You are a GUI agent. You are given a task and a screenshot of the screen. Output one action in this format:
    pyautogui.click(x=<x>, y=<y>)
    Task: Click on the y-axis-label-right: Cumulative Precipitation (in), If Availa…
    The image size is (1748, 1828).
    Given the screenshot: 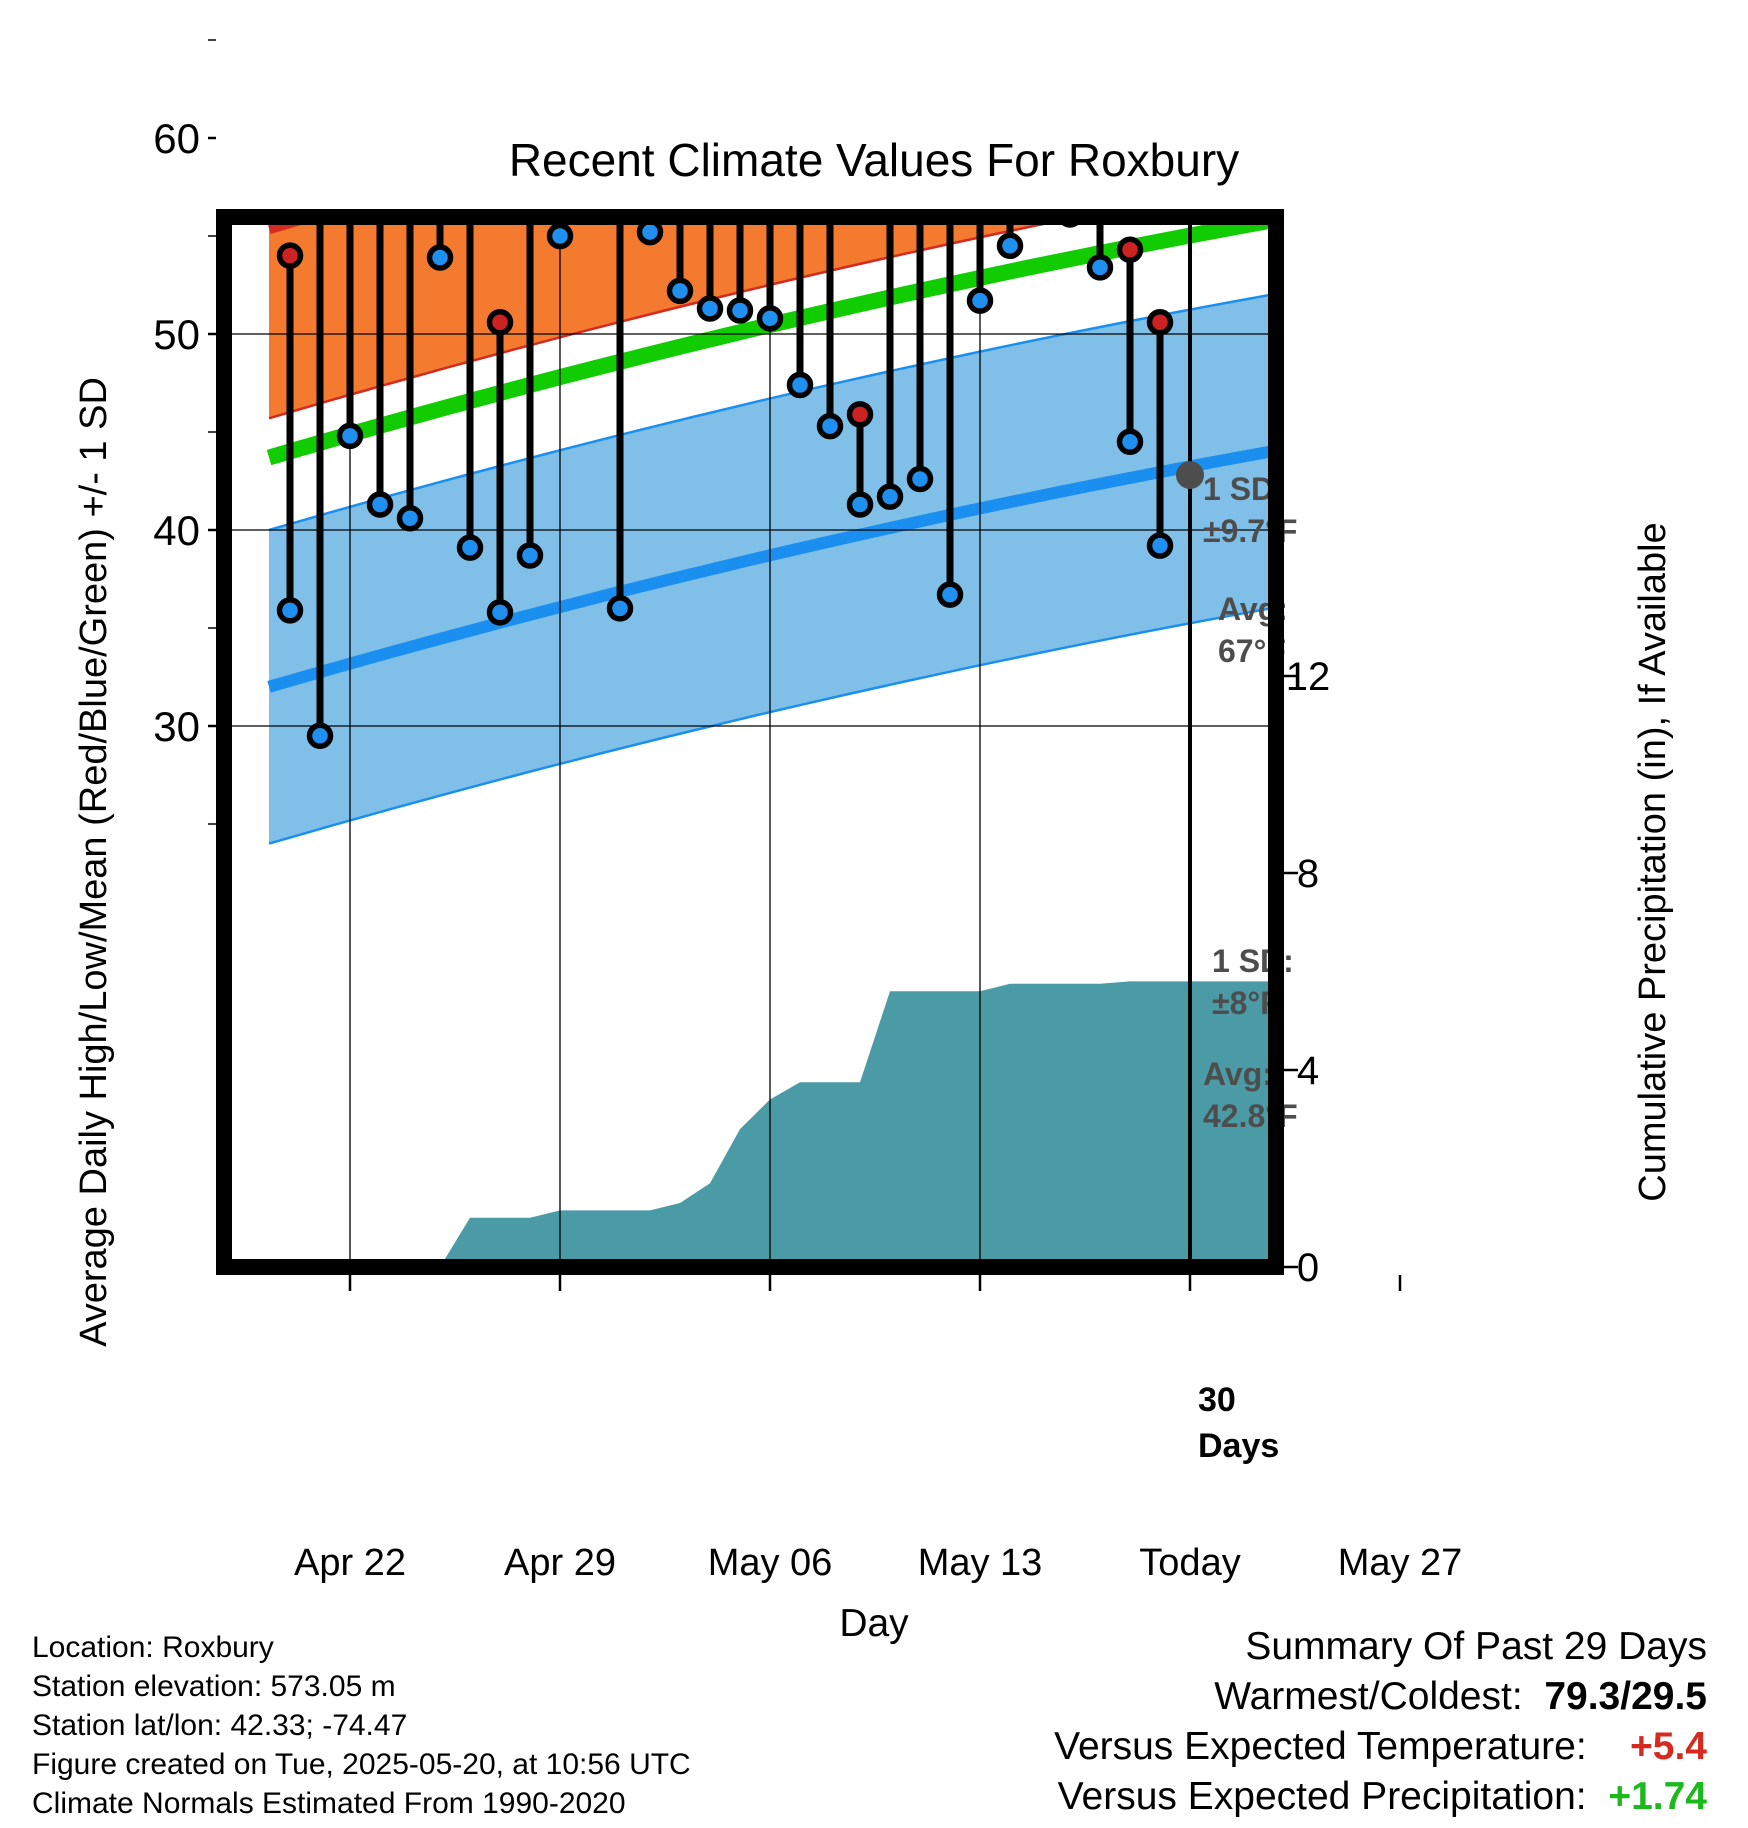 What is the action you would take?
    pyautogui.click(x=1653, y=861)
    